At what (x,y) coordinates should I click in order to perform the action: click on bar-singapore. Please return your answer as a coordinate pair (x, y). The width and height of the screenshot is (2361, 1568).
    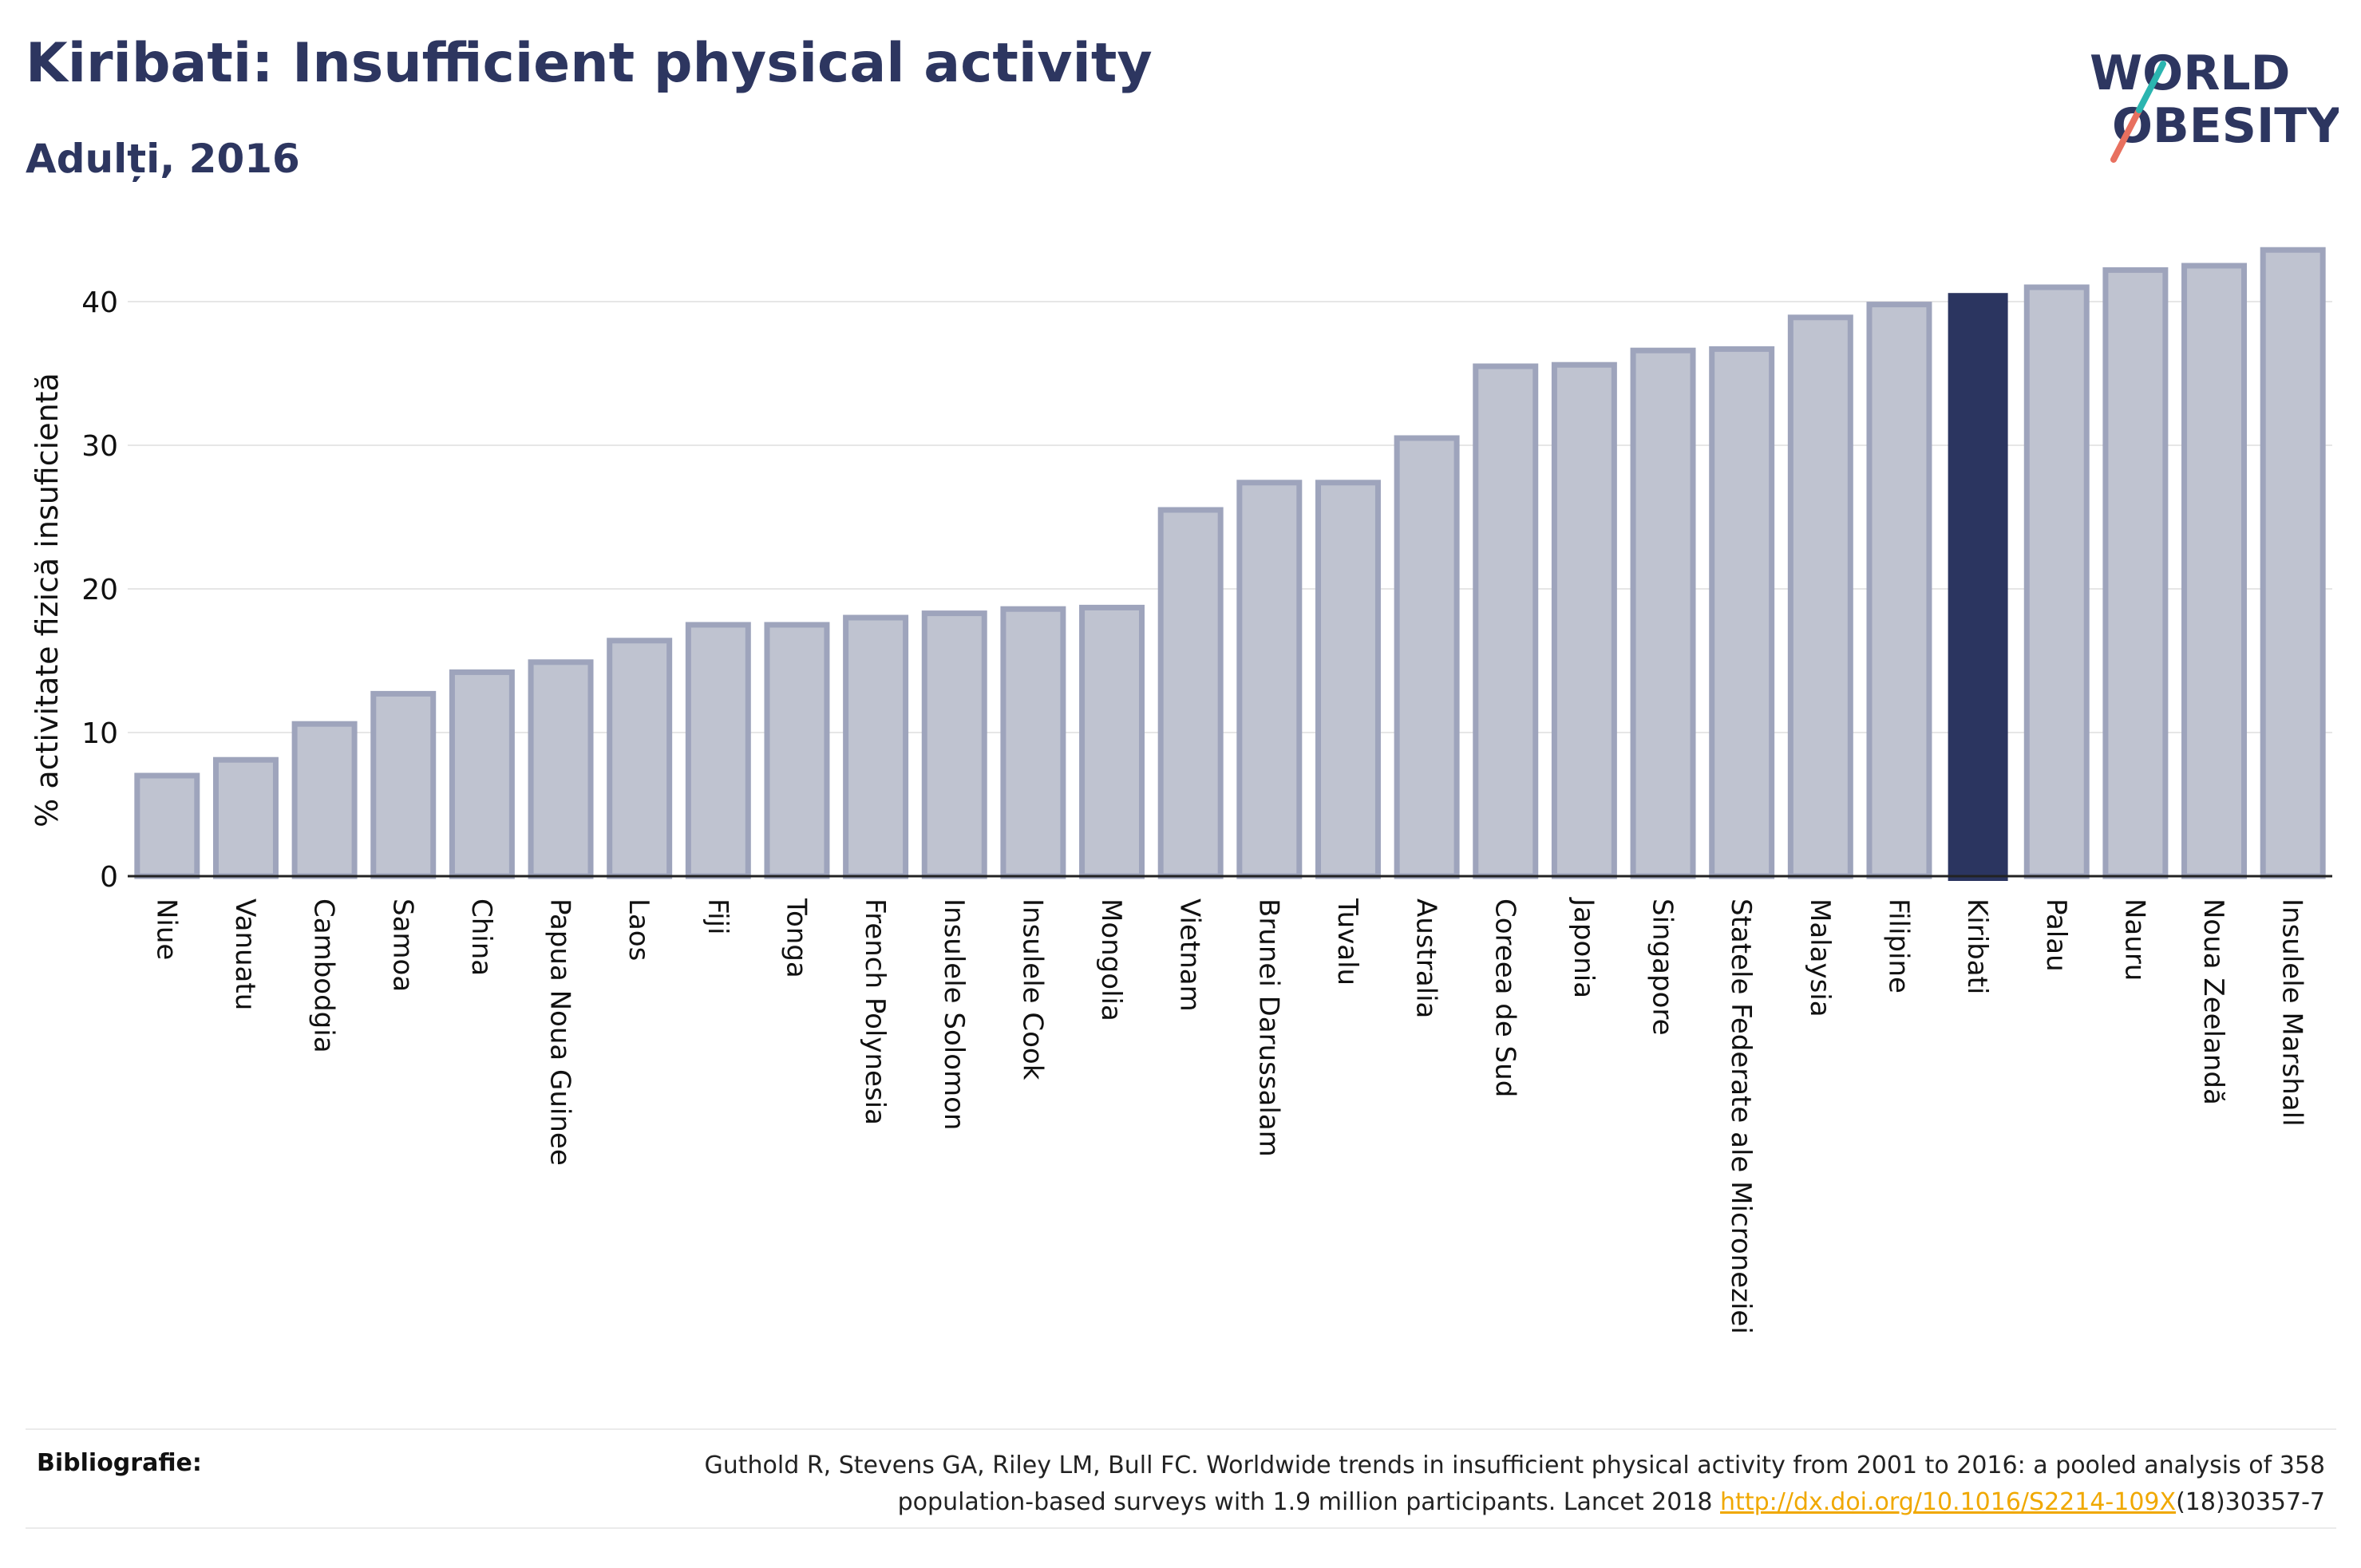
    Looking at the image, I should click on (1663, 613).